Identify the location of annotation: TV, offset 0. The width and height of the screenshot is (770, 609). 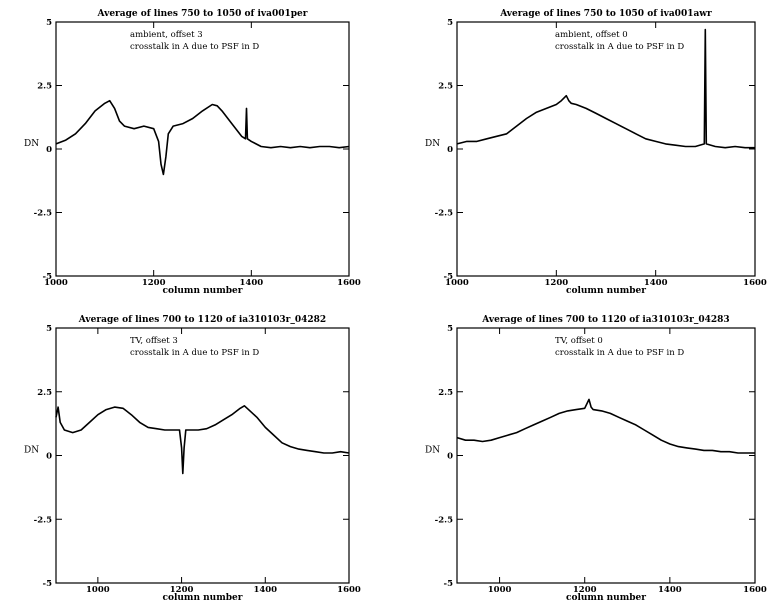
(579, 341).